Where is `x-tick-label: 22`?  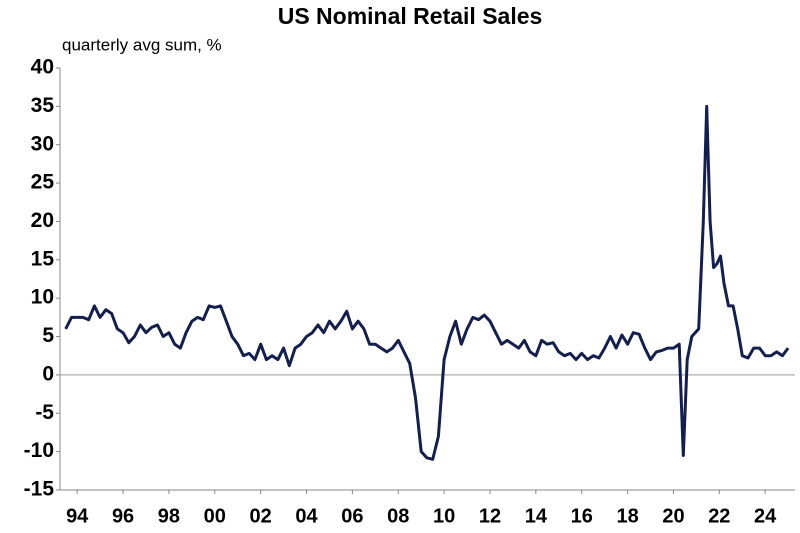 x-tick-label: 22 is located at coordinates (719, 516).